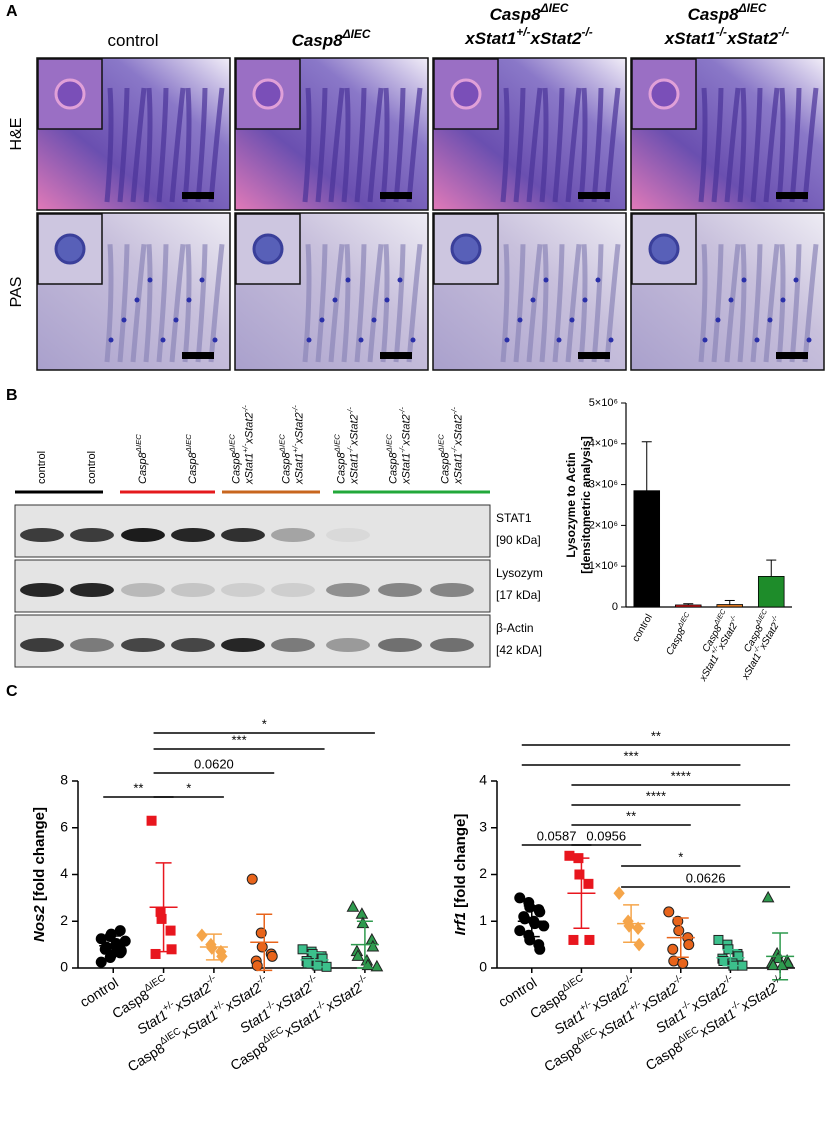 The image size is (829, 1127). Describe the element at coordinates (518, 540) in the screenshot. I see `band-label: [90 kDa]` at that location.